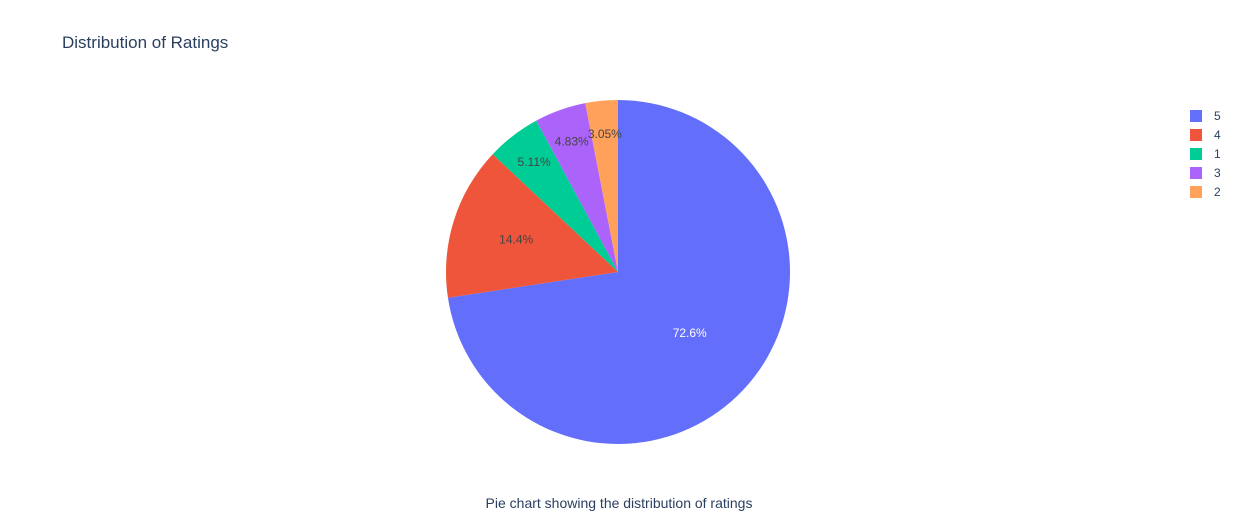  What do you see at coordinates (1217, 134) in the screenshot?
I see `legend-label: 4` at bounding box center [1217, 134].